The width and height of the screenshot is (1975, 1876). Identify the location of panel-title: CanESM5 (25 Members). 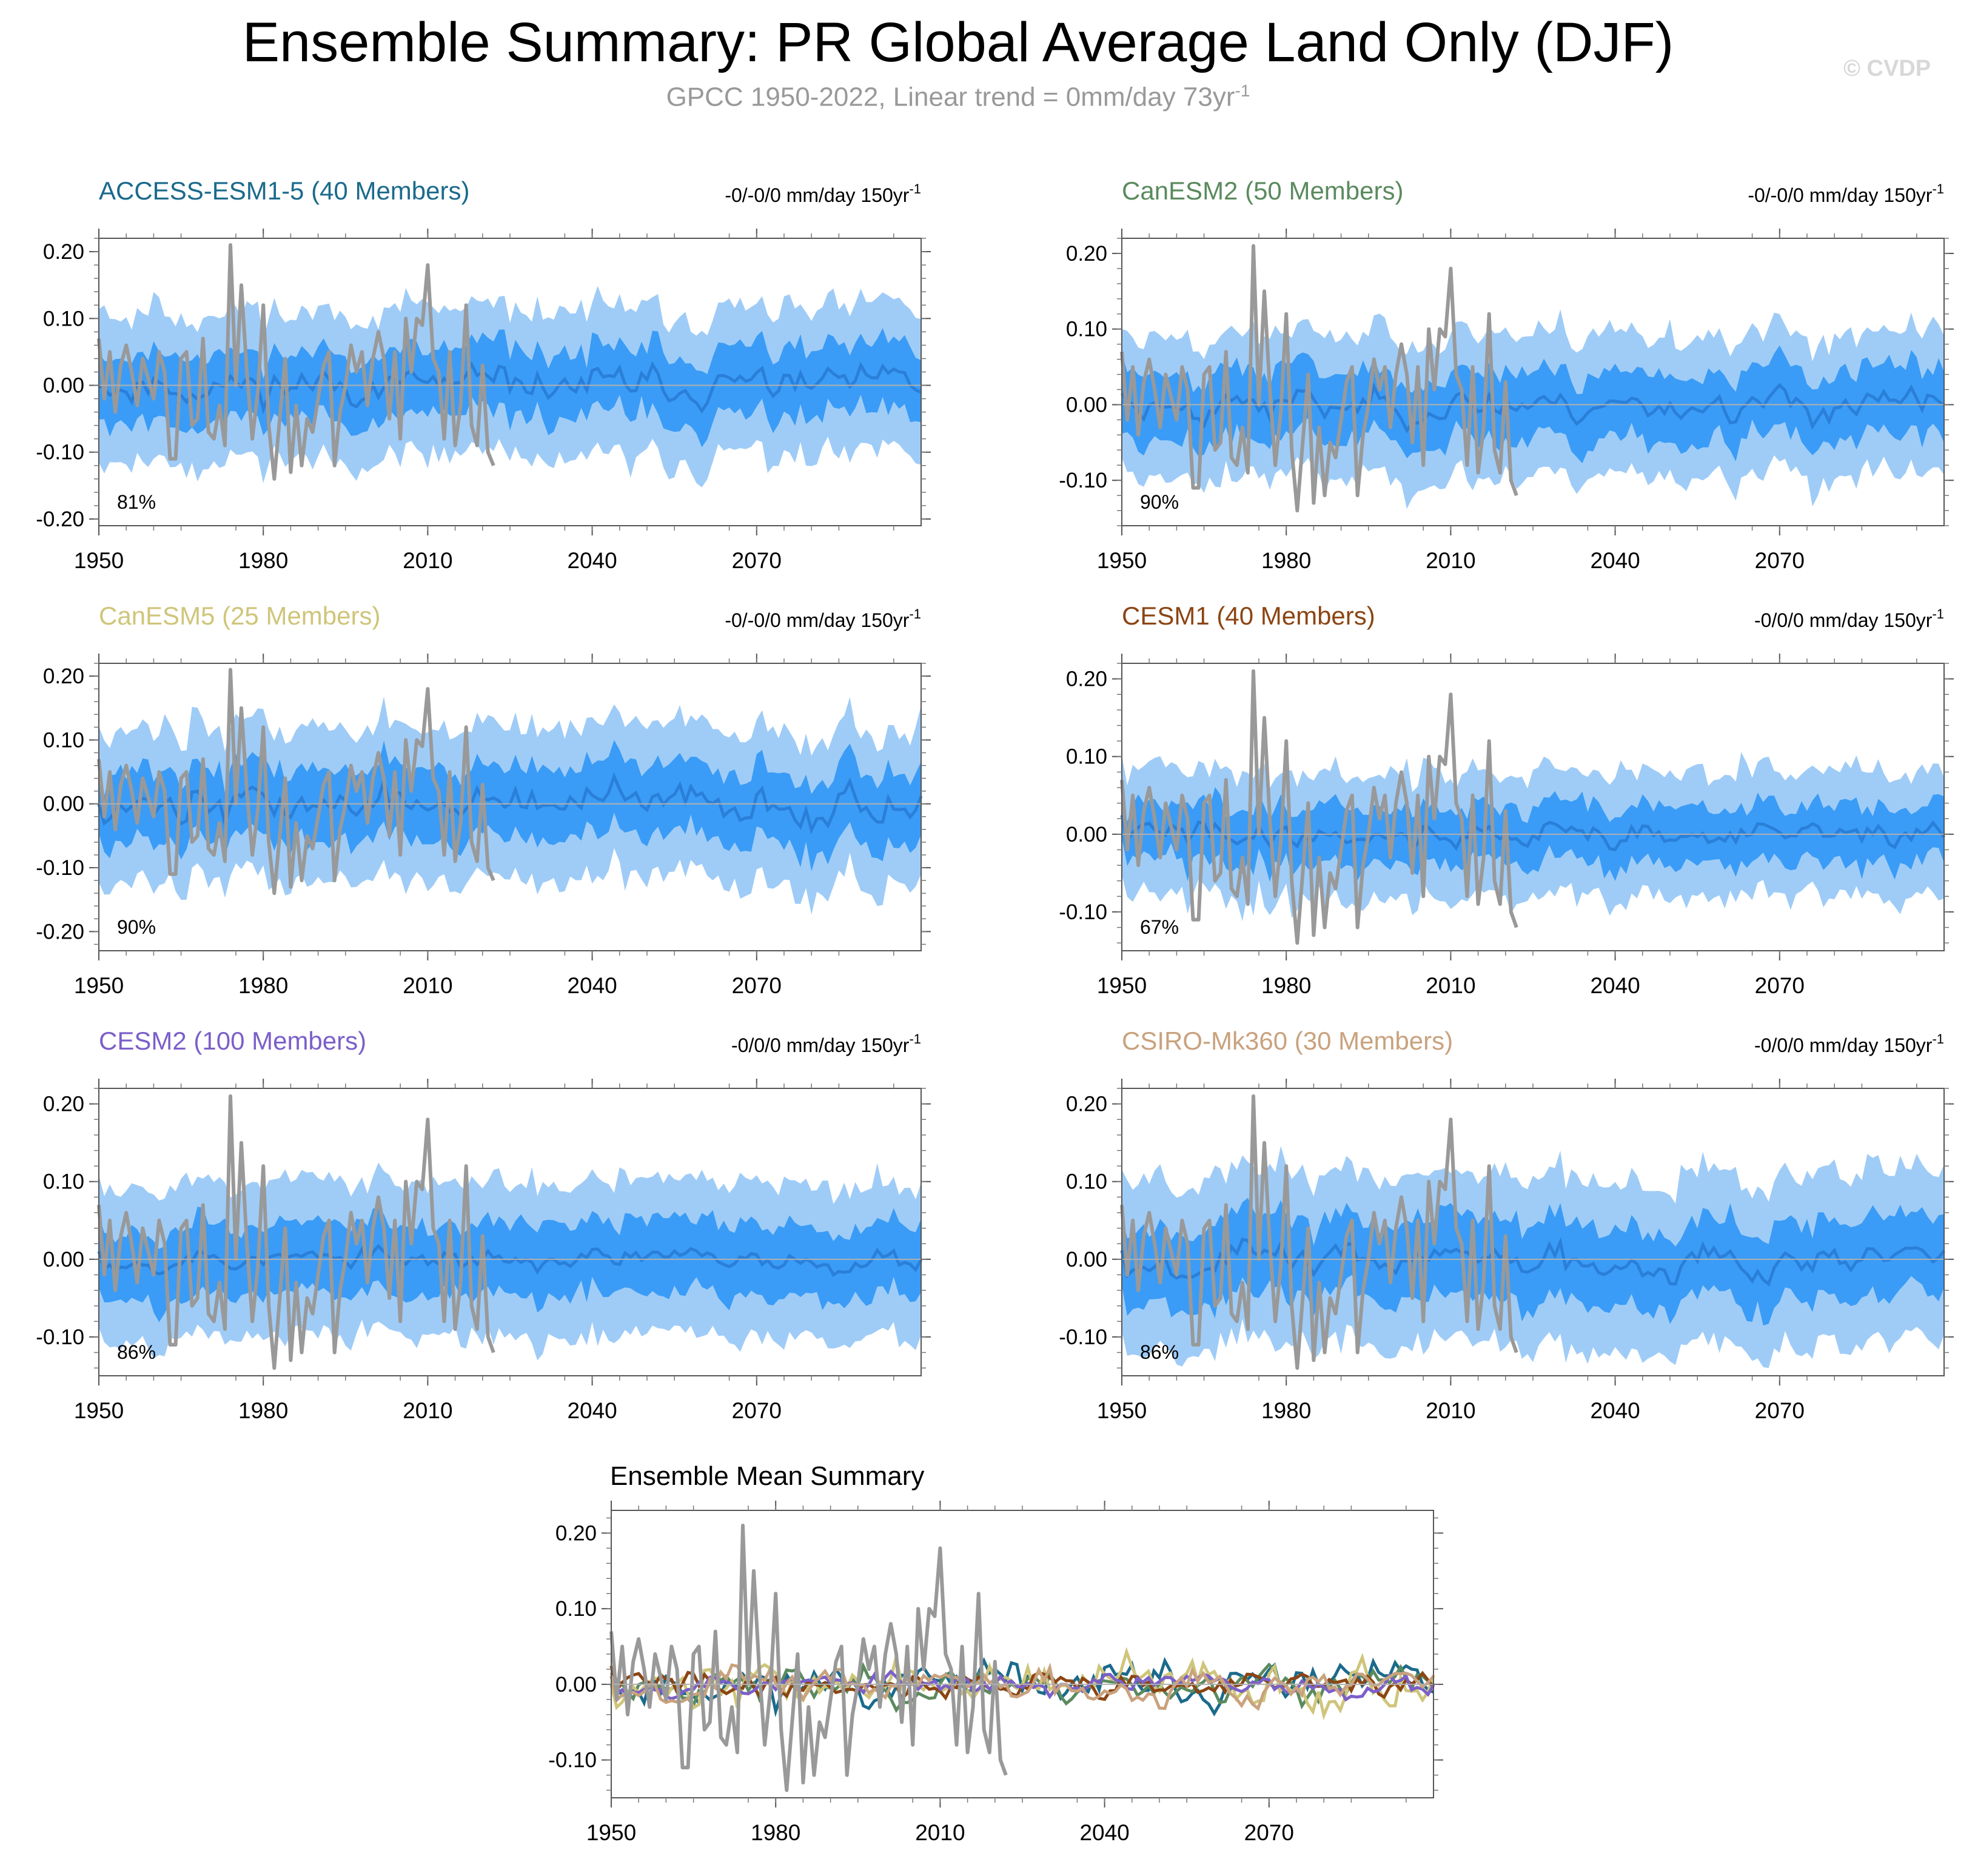
(240, 615).